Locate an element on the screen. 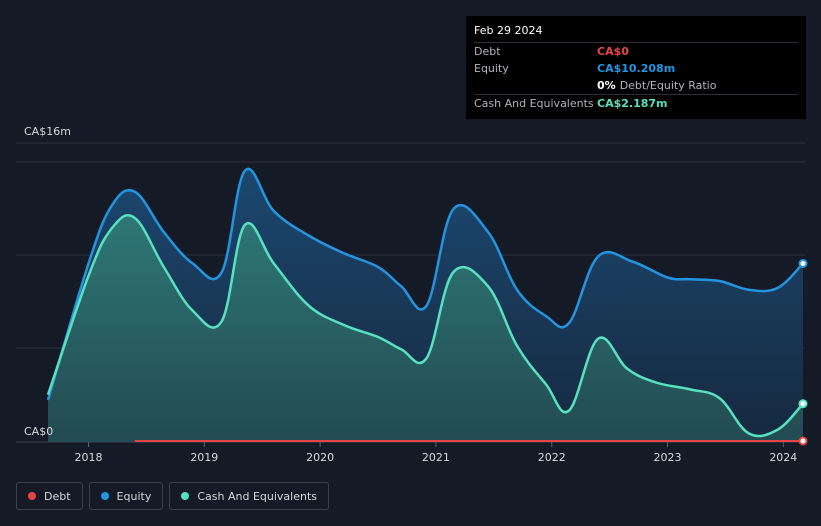 This screenshot has height=526, width=821. legend-dot-cash-icon is located at coordinates (185, 496).